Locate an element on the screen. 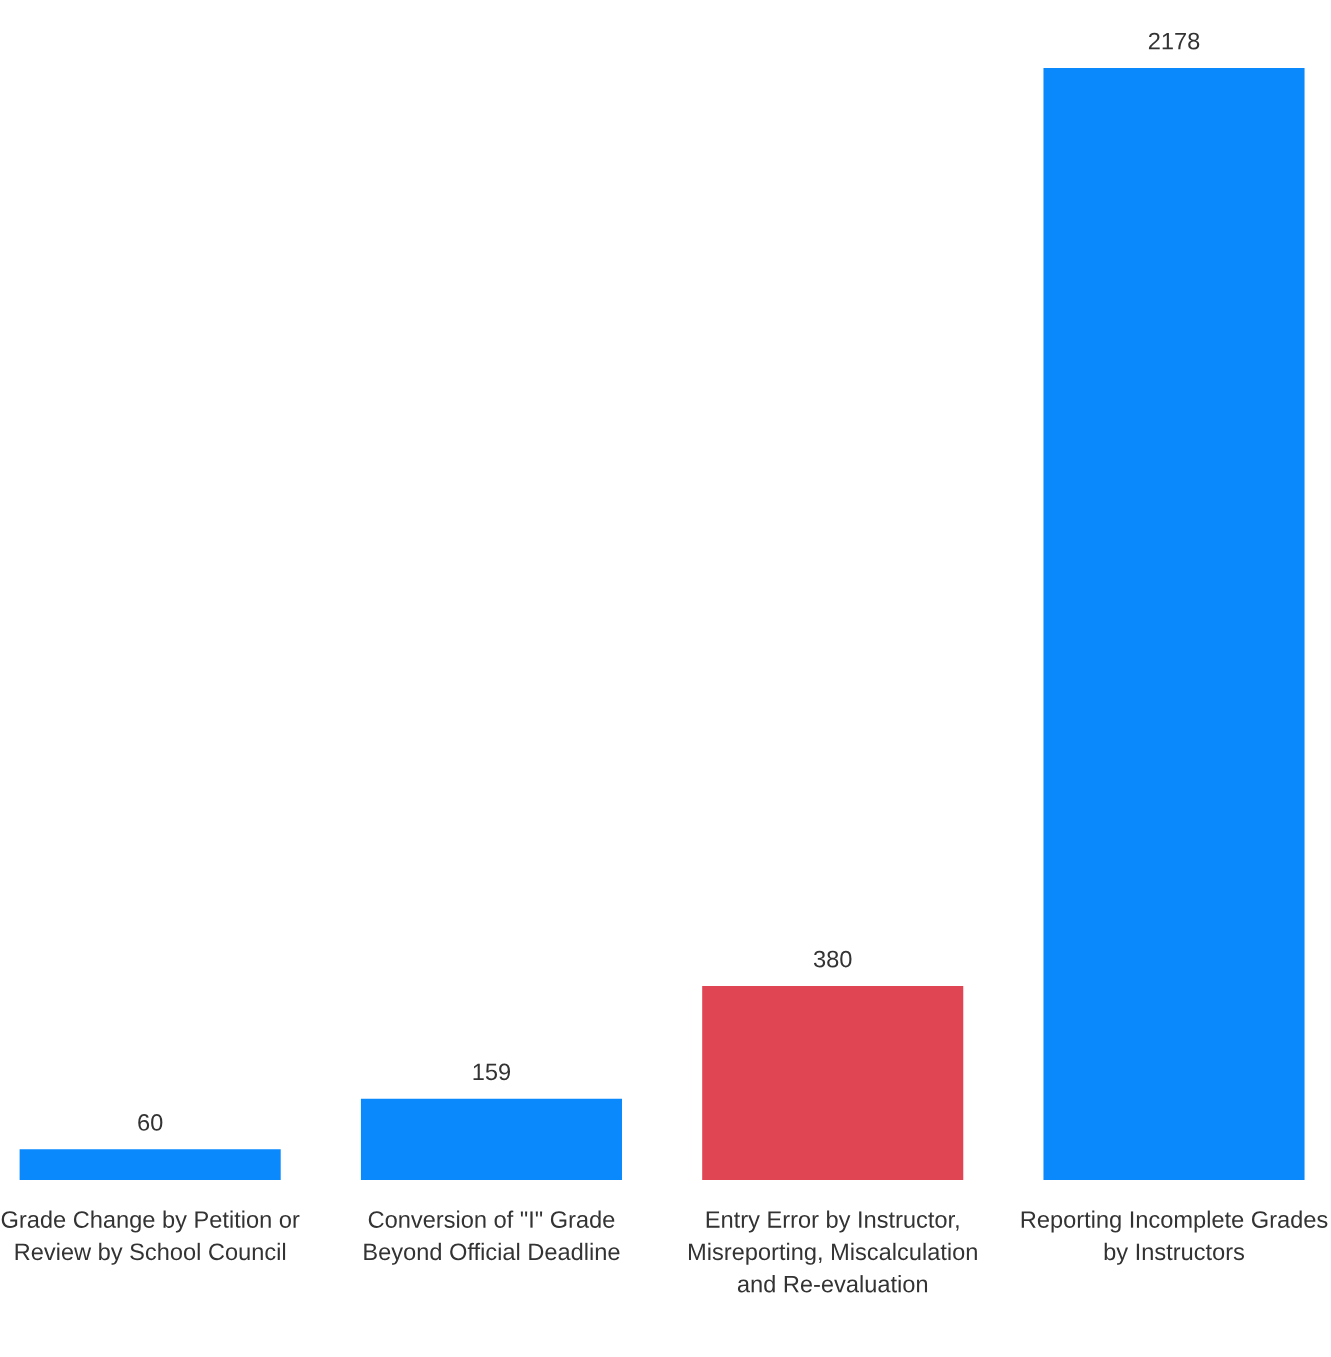  data-label: 380 is located at coordinates (832, 959).